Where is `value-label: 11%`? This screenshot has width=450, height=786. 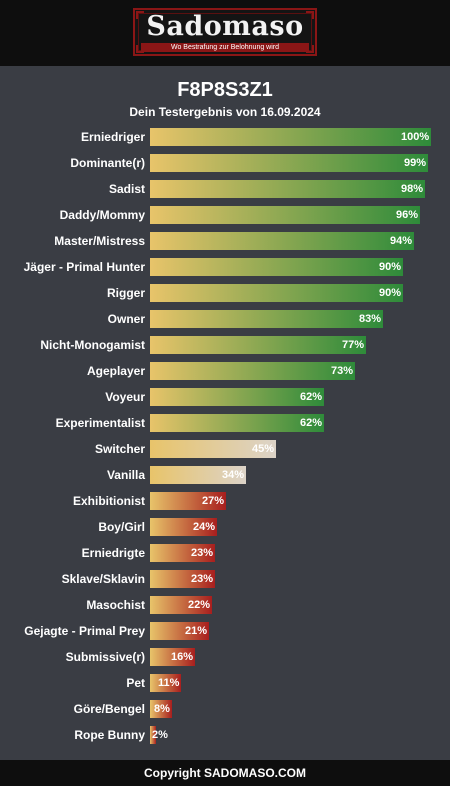 value-label: 11% is located at coordinates (169, 683).